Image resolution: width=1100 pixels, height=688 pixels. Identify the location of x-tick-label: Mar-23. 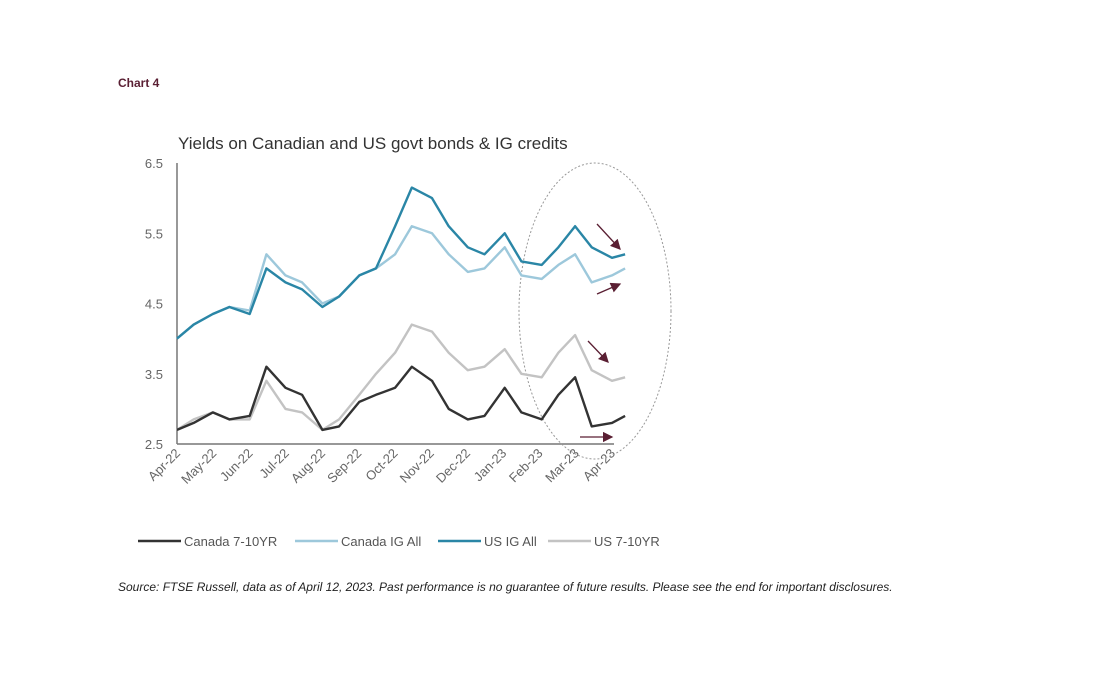
(562, 466).